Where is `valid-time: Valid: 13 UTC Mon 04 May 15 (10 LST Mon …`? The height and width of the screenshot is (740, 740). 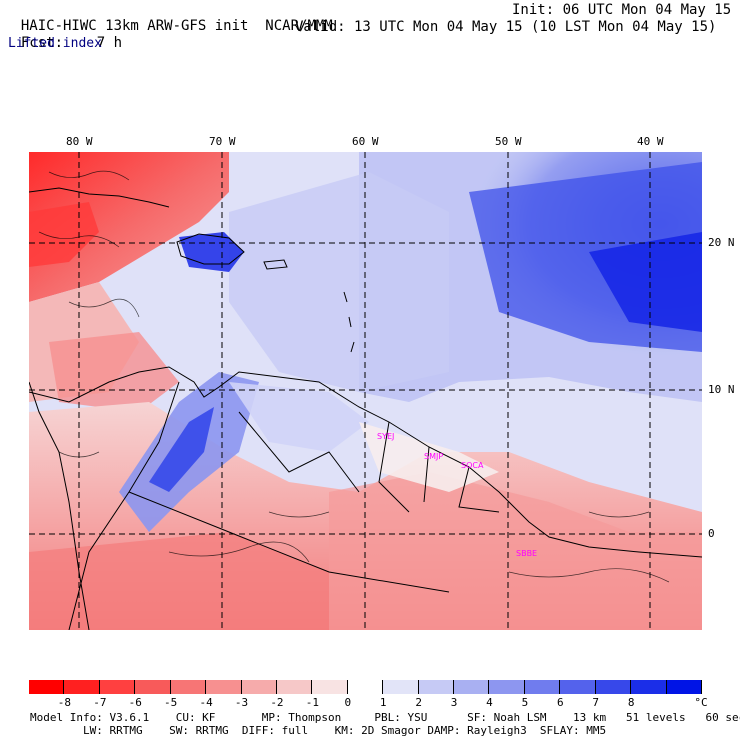
valid-time: Valid: 13 UTC Mon 04 May 15 (10 LST Mon … is located at coordinates (506, 27).